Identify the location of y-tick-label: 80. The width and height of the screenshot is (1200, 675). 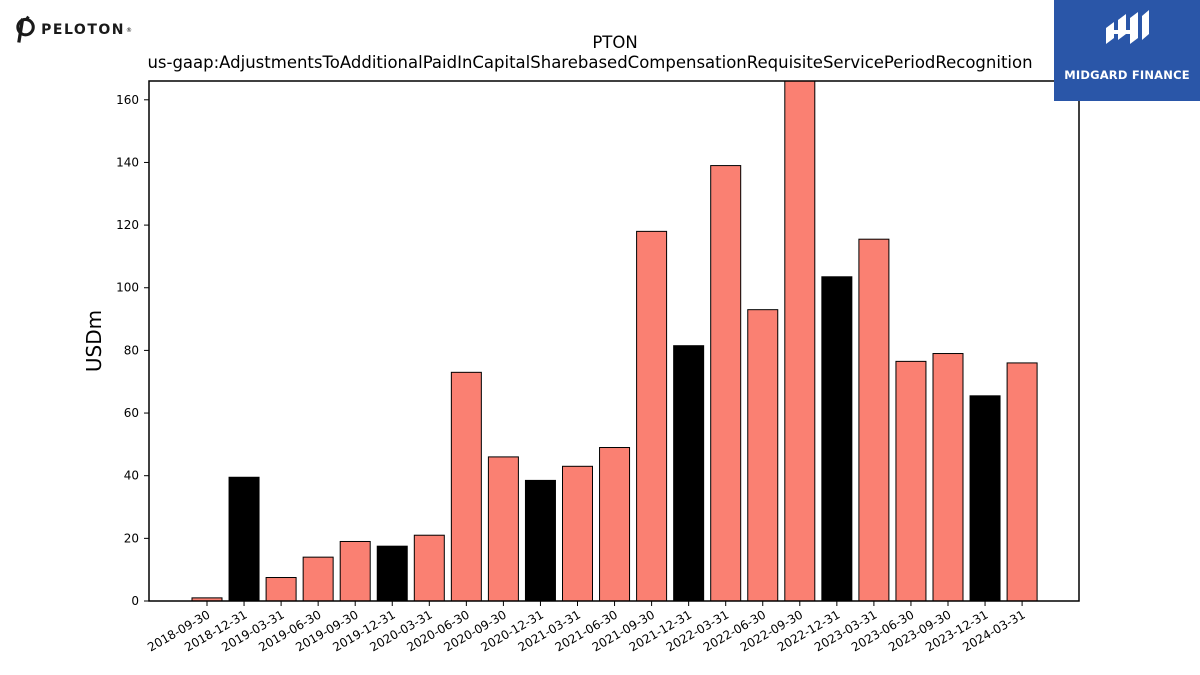
(131, 350).